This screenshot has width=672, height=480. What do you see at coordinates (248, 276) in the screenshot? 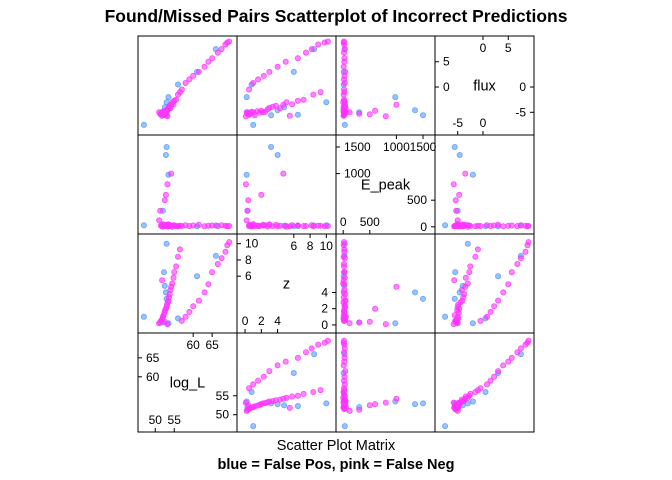
I see `tick-label-z-left-0: 6` at bounding box center [248, 276].